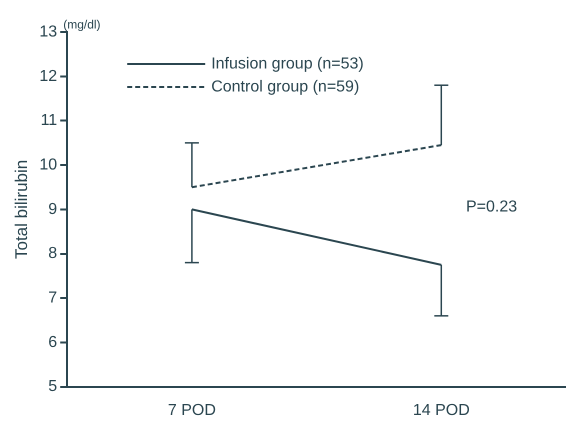 Image resolution: width=574 pixels, height=442 pixels. I want to click on y-tick-label: 5, so click(53, 387).